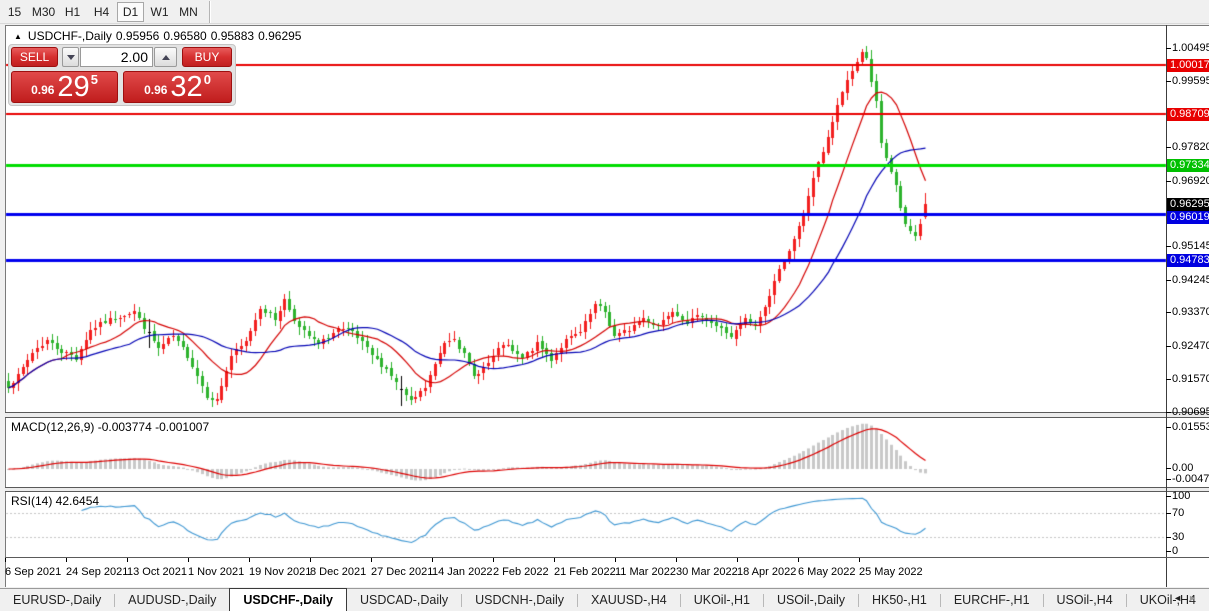 The width and height of the screenshot is (1209, 611). Describe the element at coordinates (402, 572) in the screenshot. I see `date-axis-label: 27 Dec 2021` at that location.